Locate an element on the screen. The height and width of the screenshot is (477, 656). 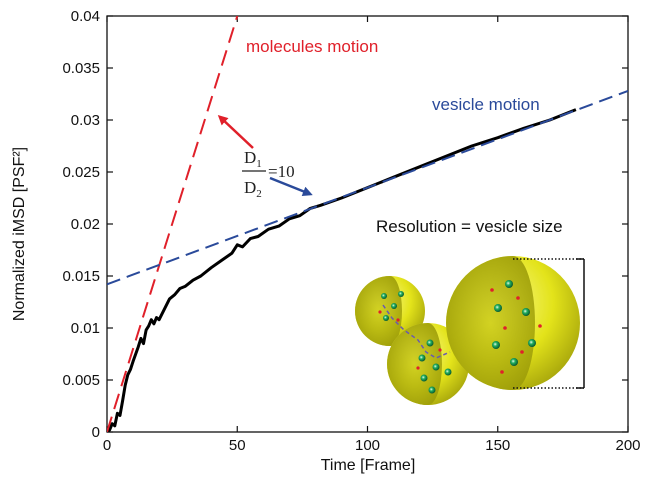
arrow-to-vesicle is located at coordinates (291, 186).